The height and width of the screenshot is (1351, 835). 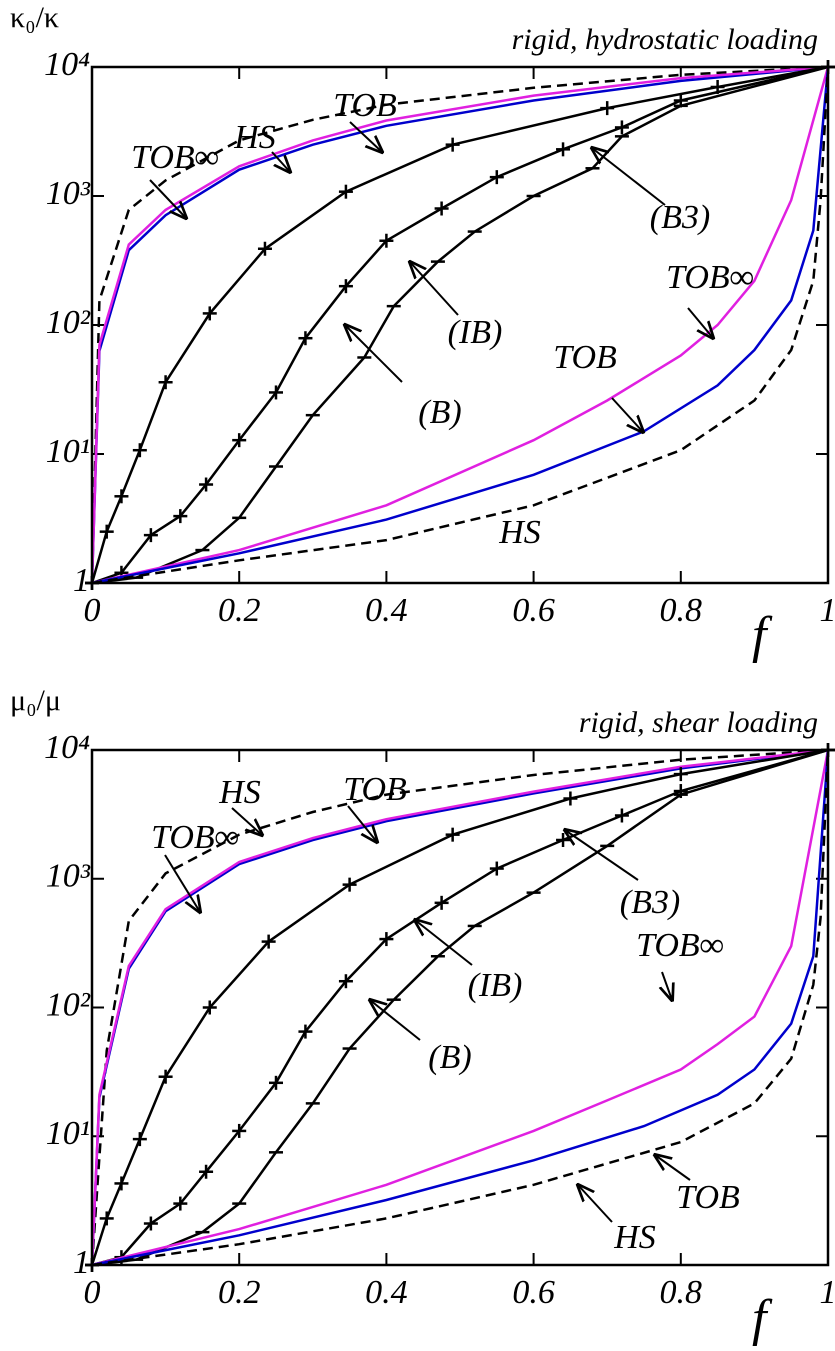 I want to click on chart-title: rigid, hydrostatic loading, so click(x=665, y=39).